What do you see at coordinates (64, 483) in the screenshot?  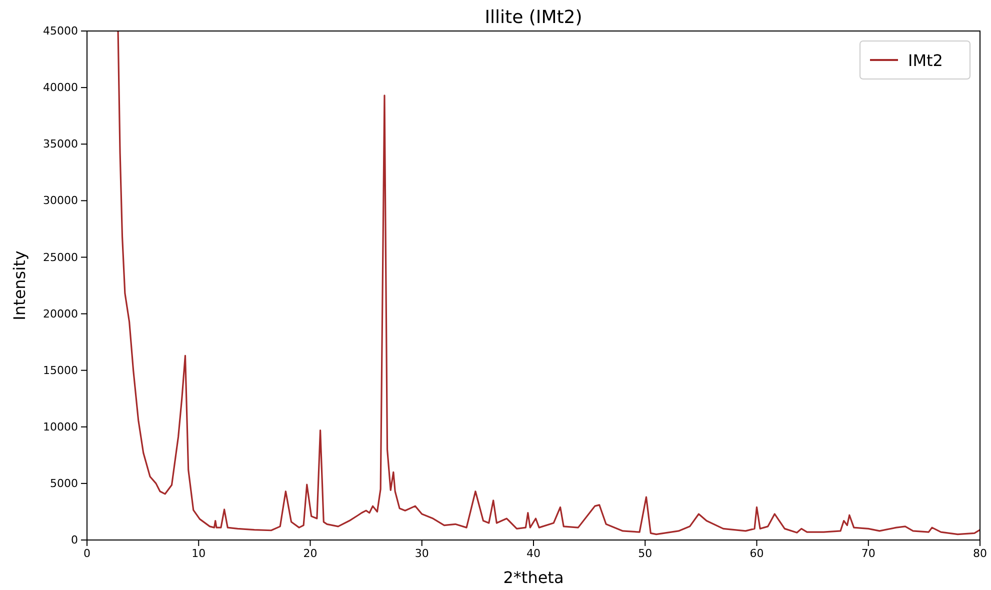 I see `y-tick-label: 5000` at bounding box center [64, 483].